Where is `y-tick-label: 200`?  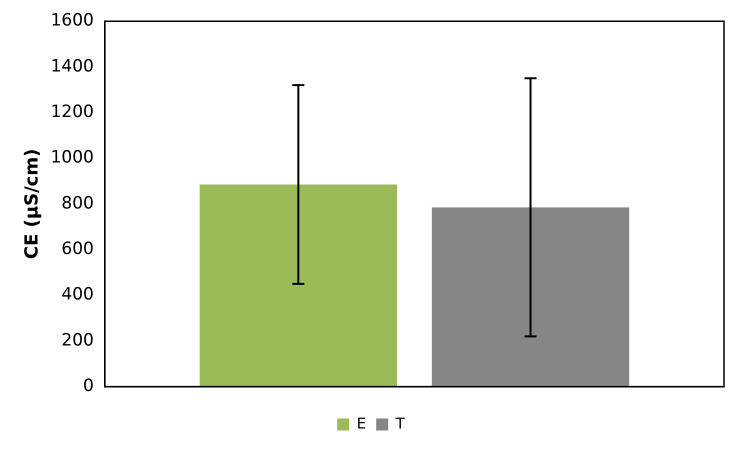 y-tick-label: 200 is located at coordinates (77, 340).